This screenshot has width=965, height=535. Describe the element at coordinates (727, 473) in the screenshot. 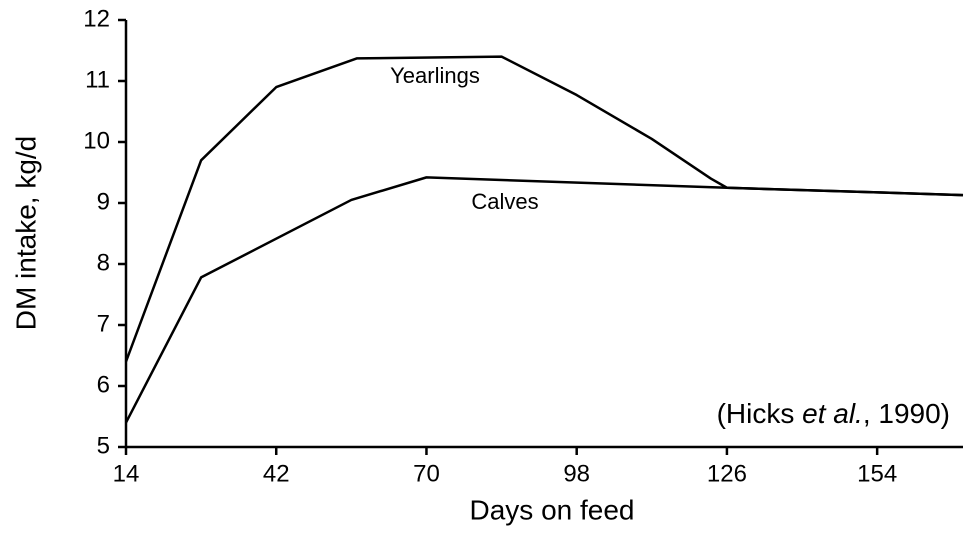

I see `x-tick-label: 126` at that location.